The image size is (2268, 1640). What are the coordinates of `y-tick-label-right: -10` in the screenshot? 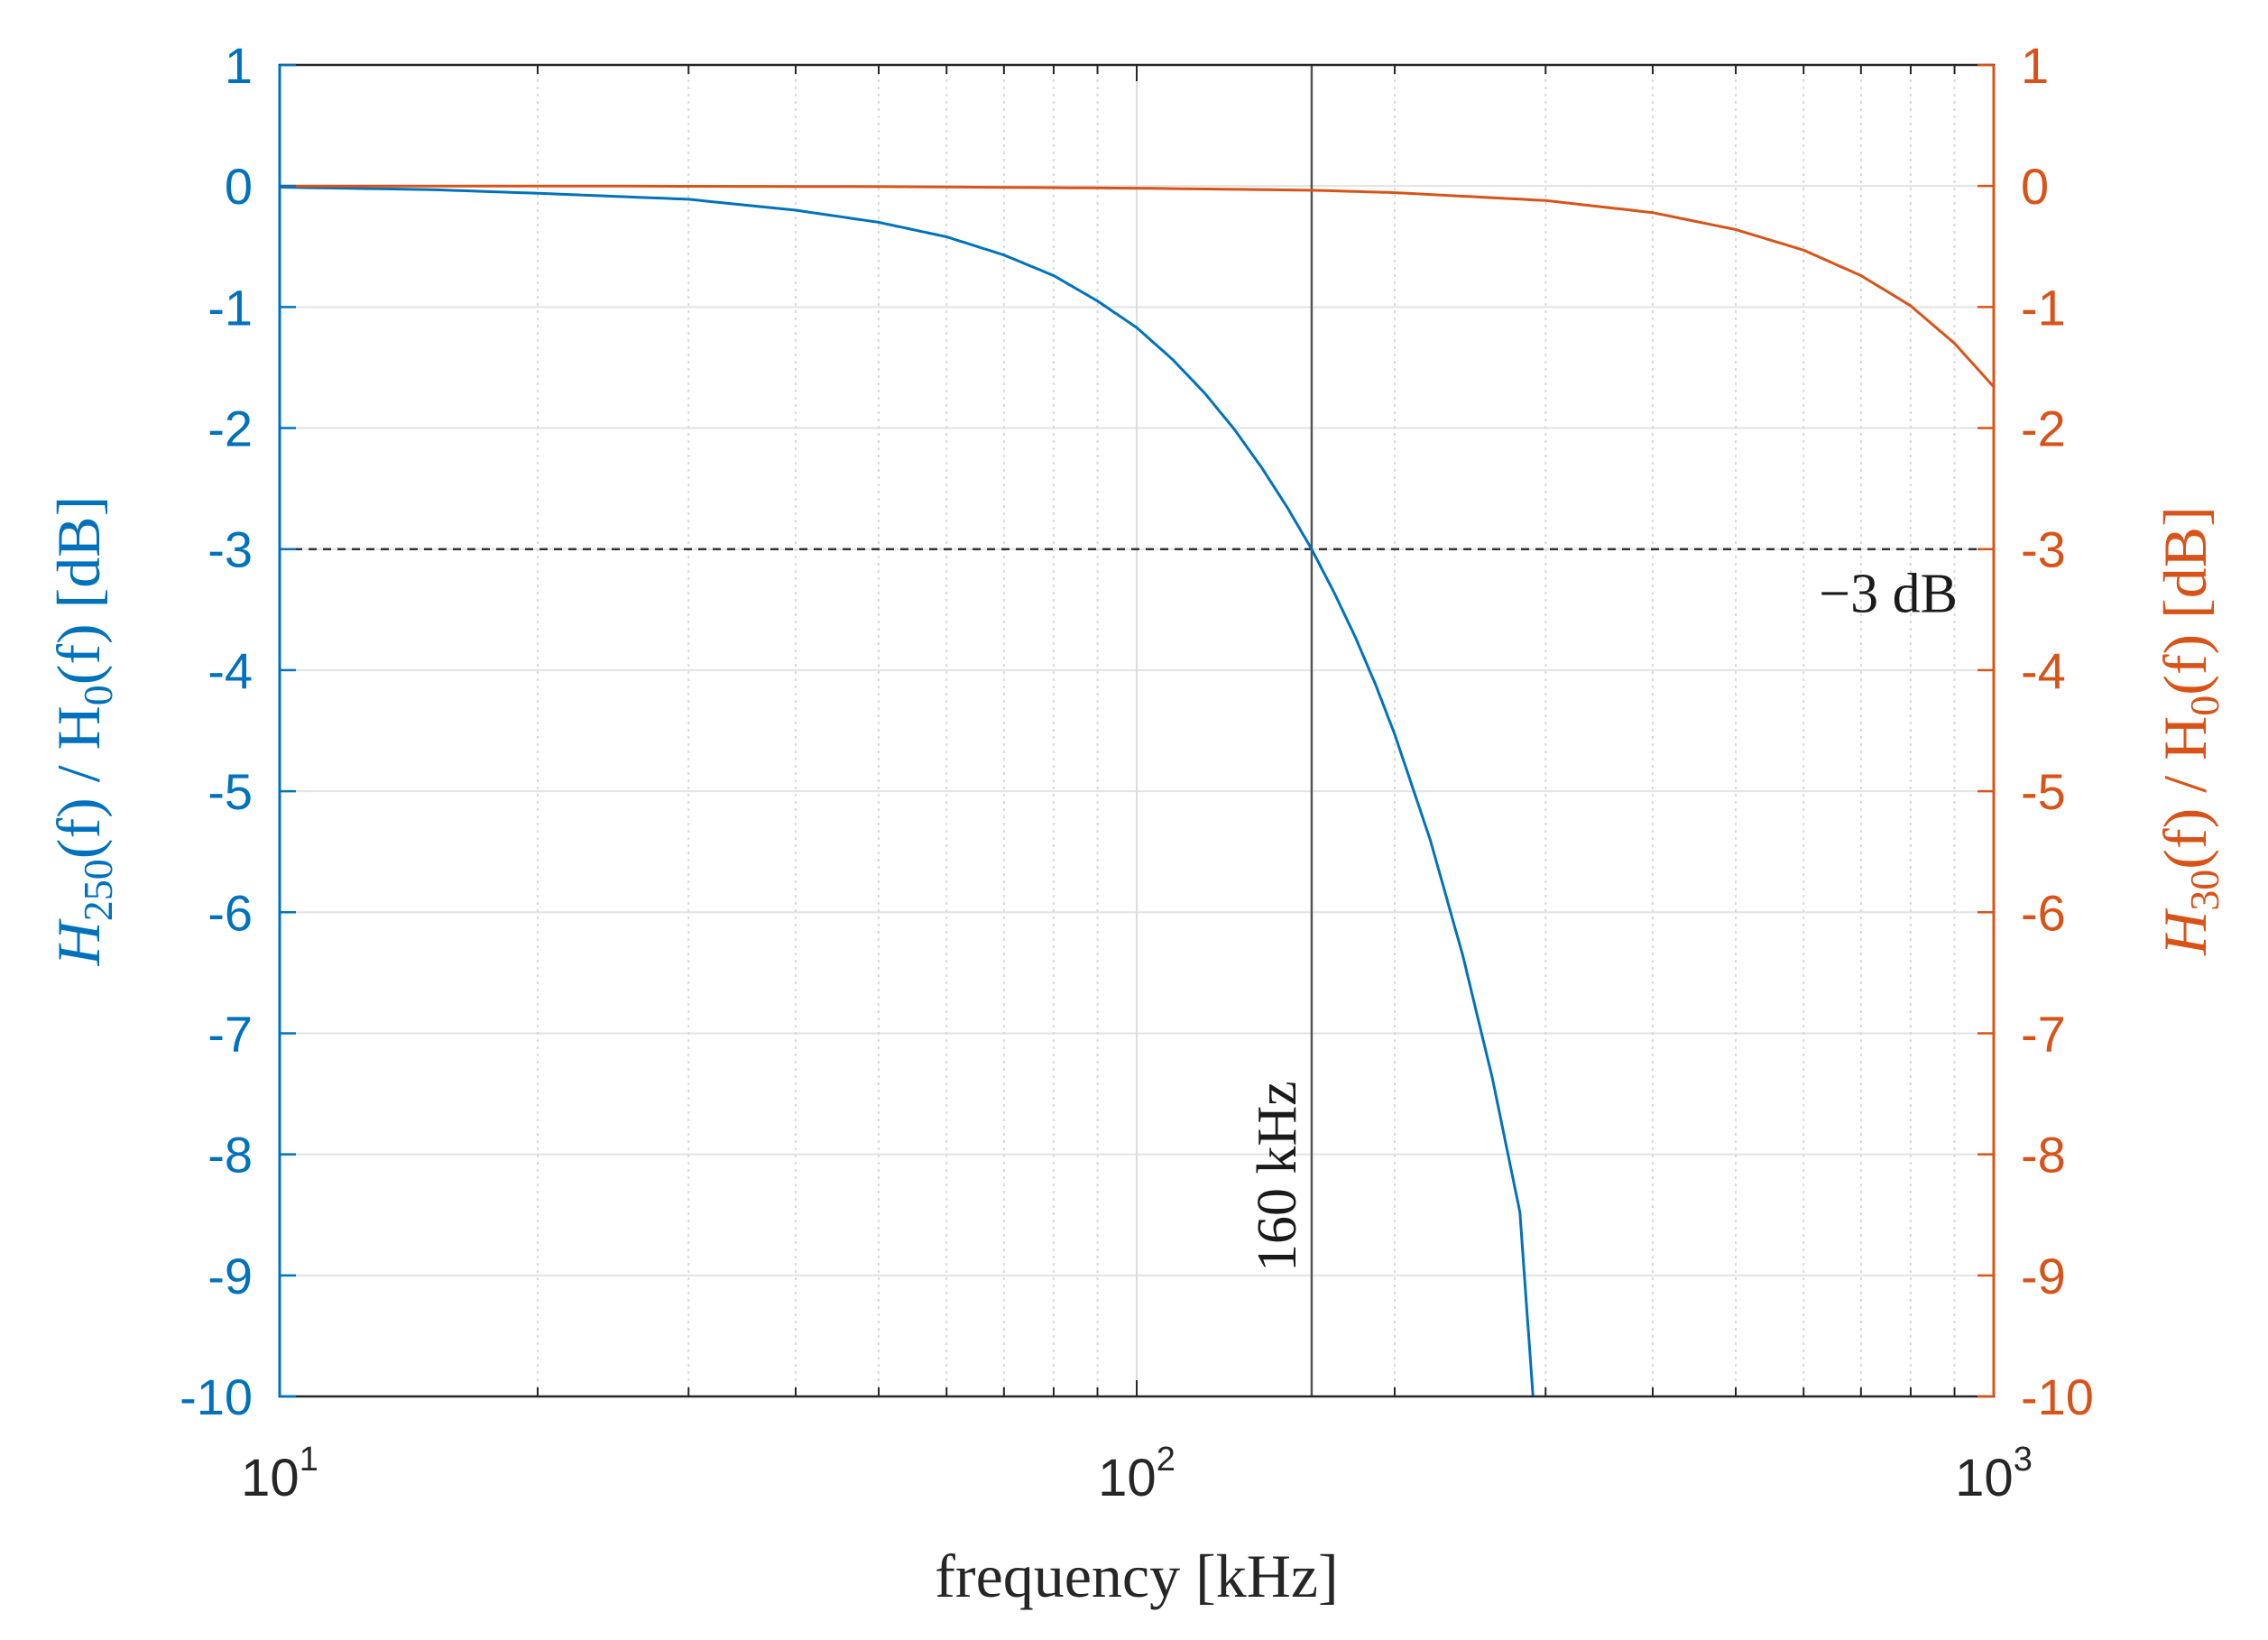 It's located at (2057, 1396).